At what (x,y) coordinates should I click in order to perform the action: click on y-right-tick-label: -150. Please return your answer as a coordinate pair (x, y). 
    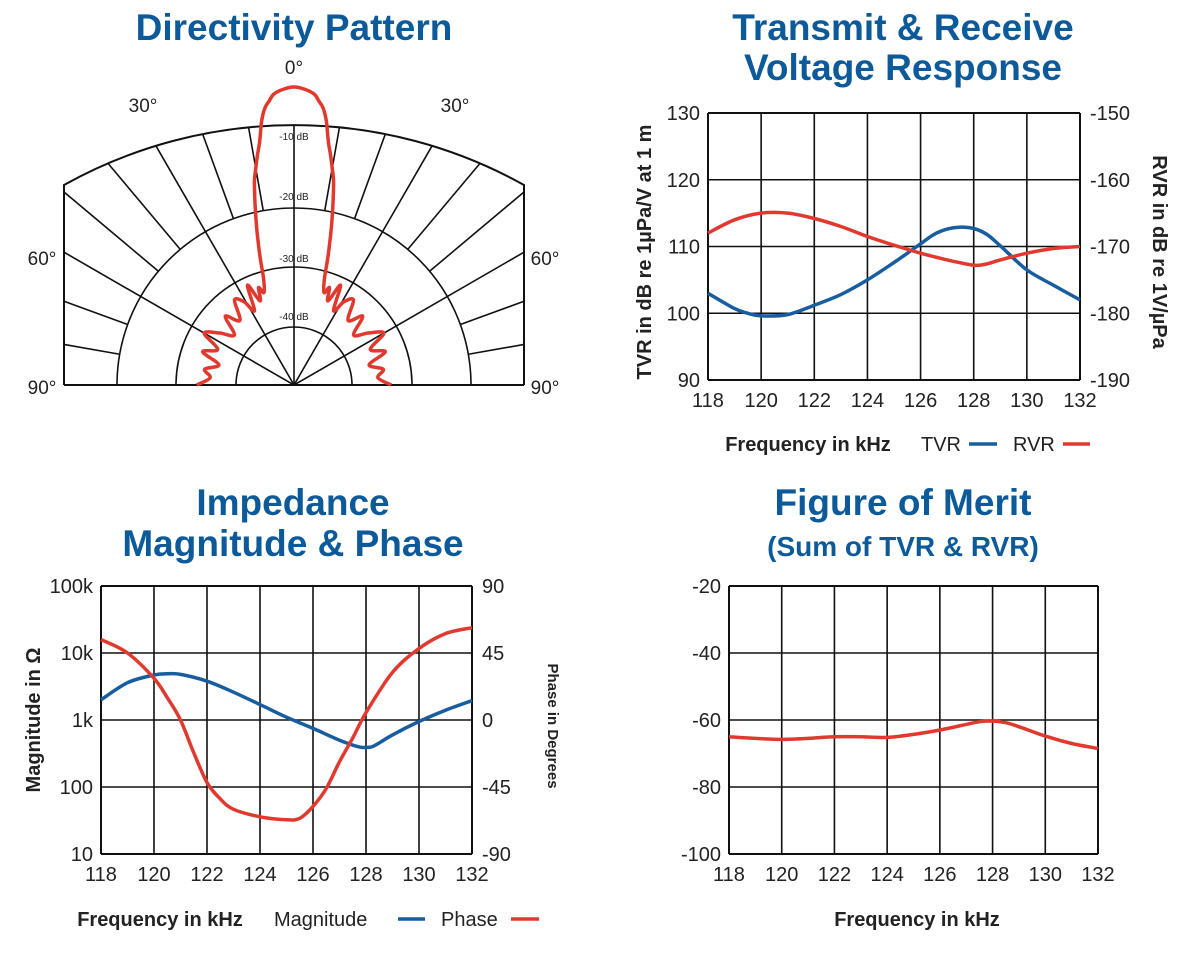
    Looking at the image, I should click on (1110, 114).